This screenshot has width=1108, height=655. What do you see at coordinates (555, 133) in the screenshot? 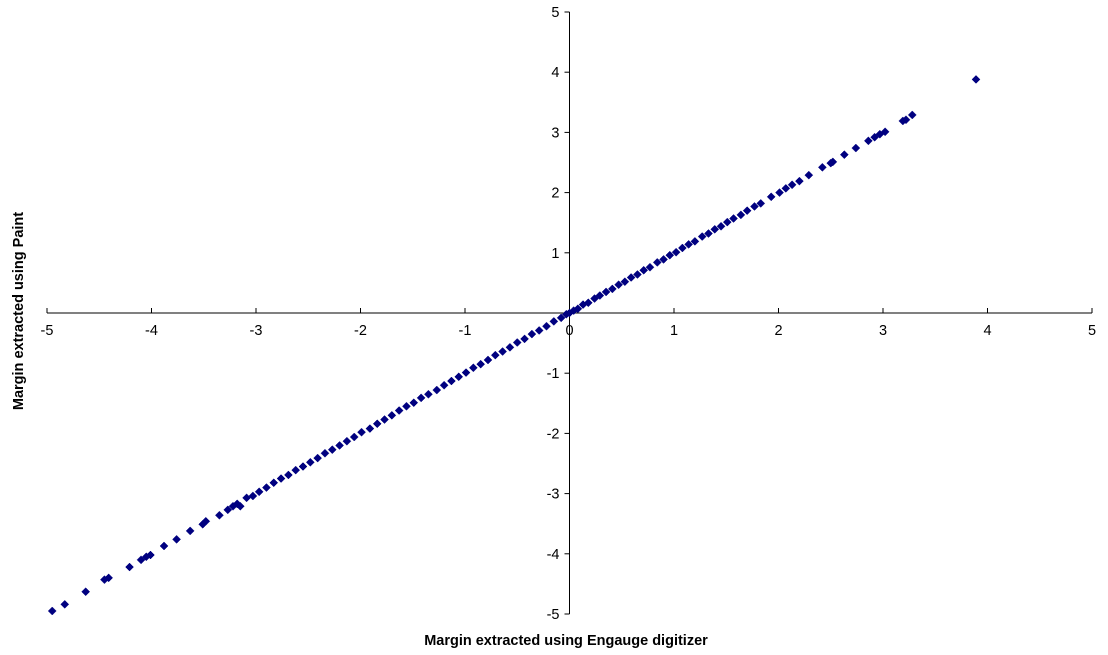
I see `y-tick-label: 3` at bounding box center [555, 133].